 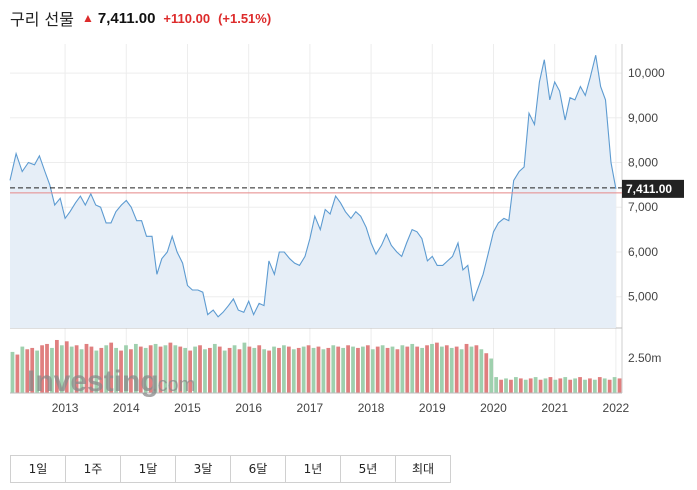 I want to click on price-tag: 7,411.00, so click(x=653, y=188).